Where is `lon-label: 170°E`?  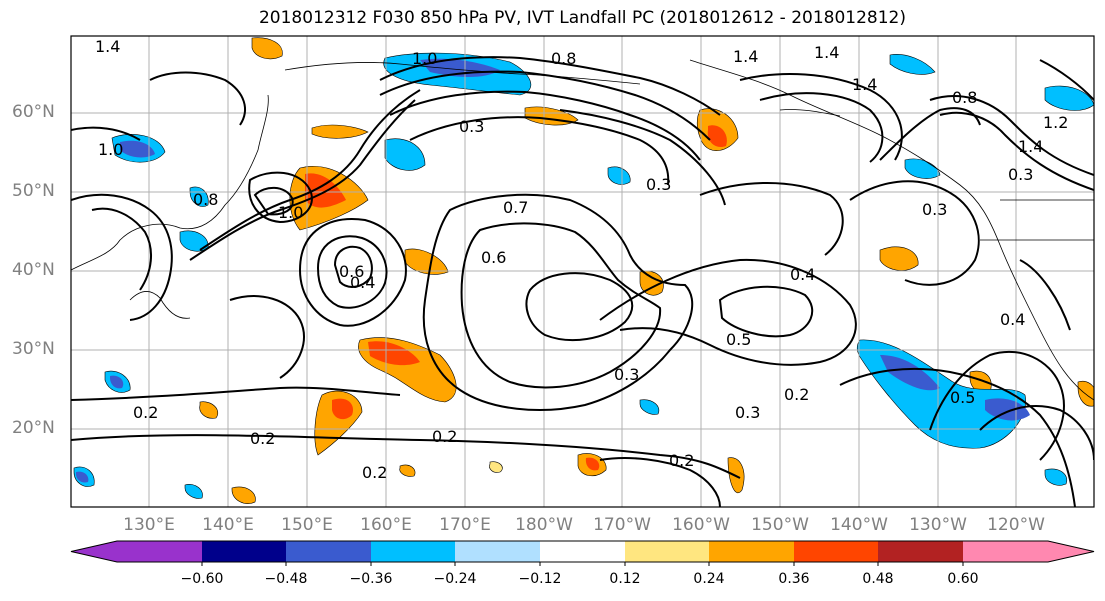
lon-label: 170°E is located at coordinates (465, 525).